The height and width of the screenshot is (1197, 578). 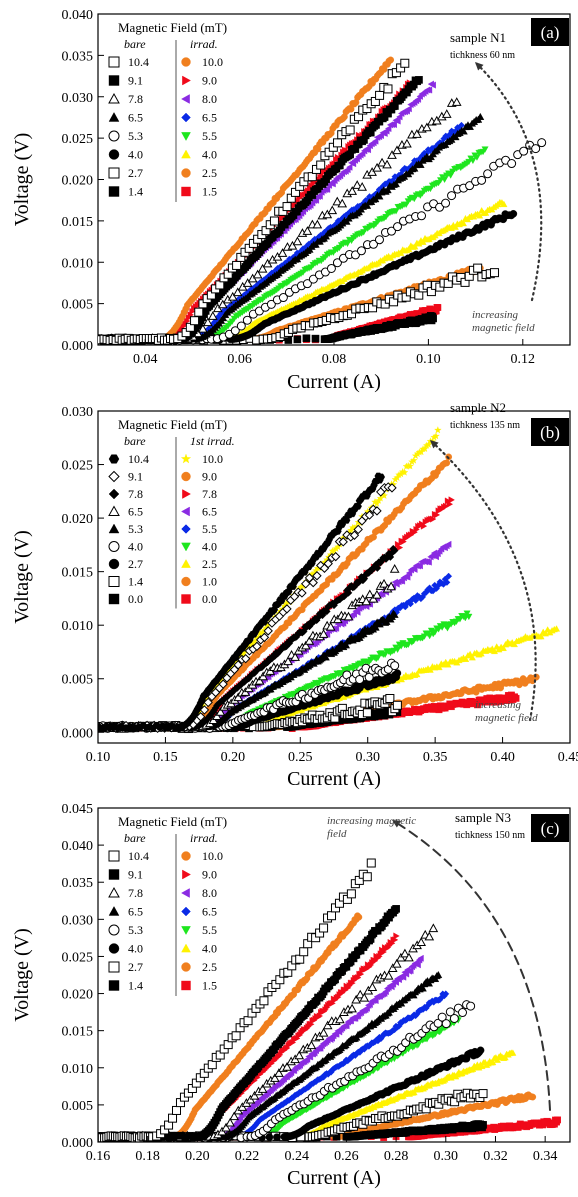 What do you see at coordinates (503, 321) in the screenshot?
I see `annotation-text: increasing magnetic field` at bounding box center [503, 321].